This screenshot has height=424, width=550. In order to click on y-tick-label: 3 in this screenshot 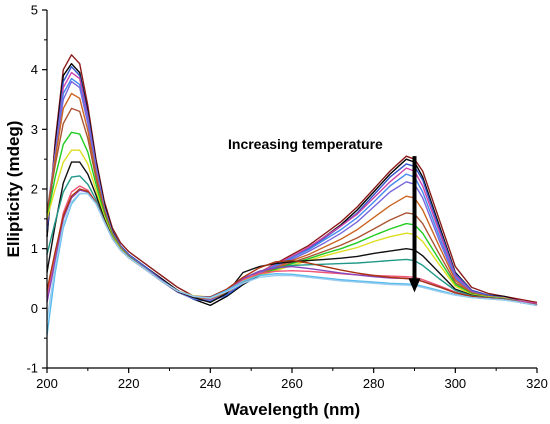, I will do `click(34, 129)`.